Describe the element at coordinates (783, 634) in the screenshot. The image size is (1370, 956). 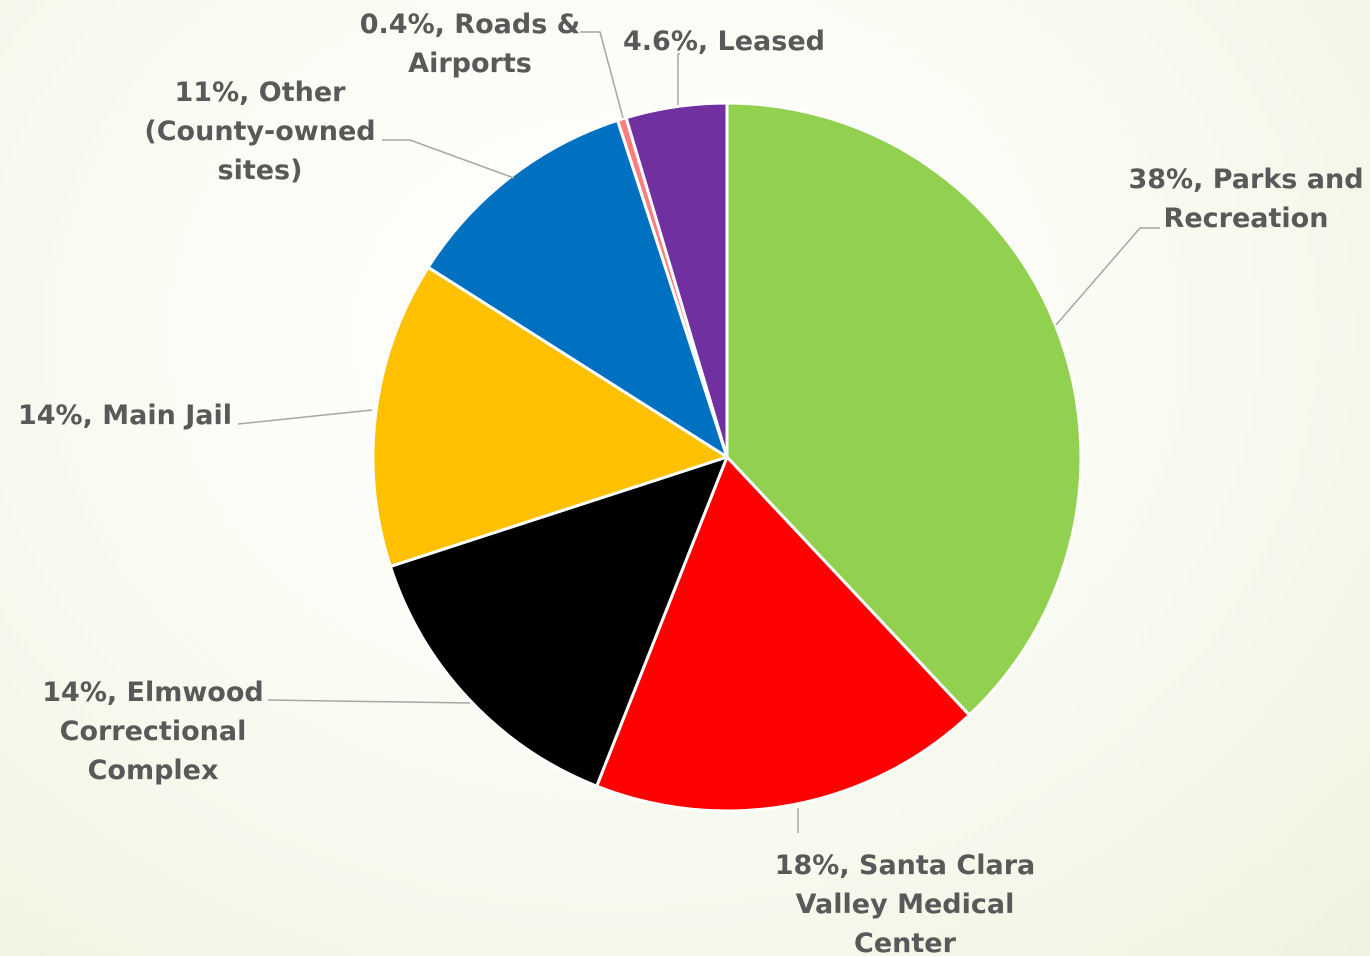
I see `pie-slice-santa-clara-valley-medical-center` at that location.